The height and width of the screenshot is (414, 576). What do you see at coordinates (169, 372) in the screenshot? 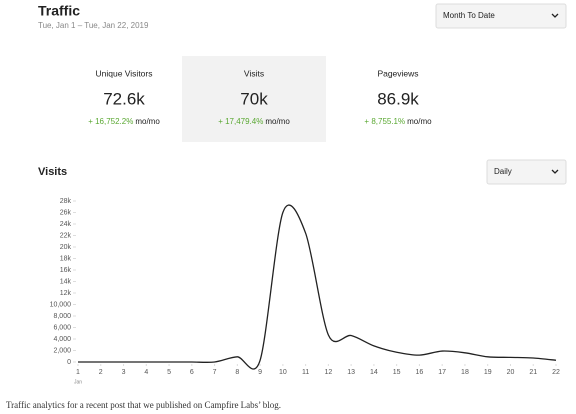
I see `x-tick-label: 5` at bounding box center [169, 372].